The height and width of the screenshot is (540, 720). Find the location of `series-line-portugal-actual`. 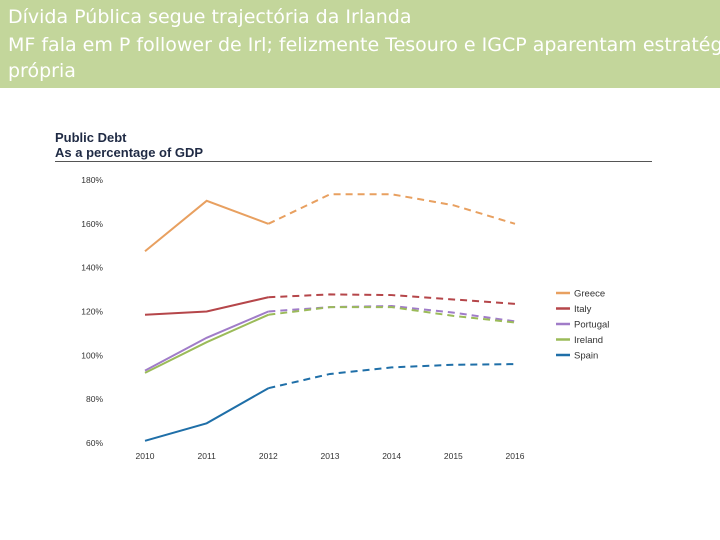

series-line-portugal-actual is located at coordinates (206, 341).